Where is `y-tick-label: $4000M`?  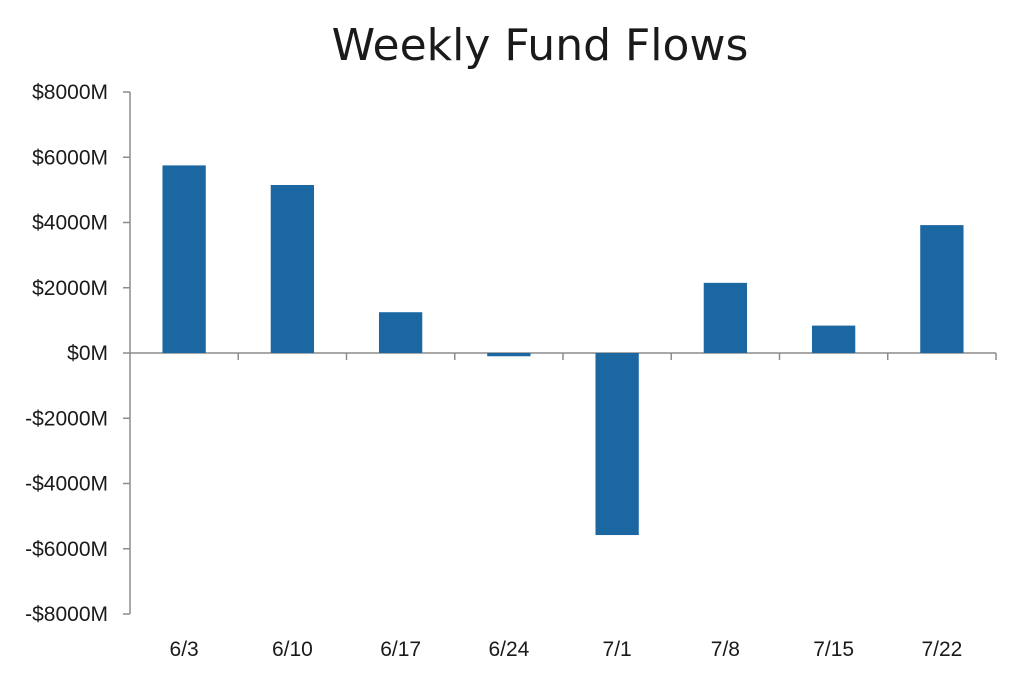 y-tick-label: $4000M is located at coordinates (70, 223).